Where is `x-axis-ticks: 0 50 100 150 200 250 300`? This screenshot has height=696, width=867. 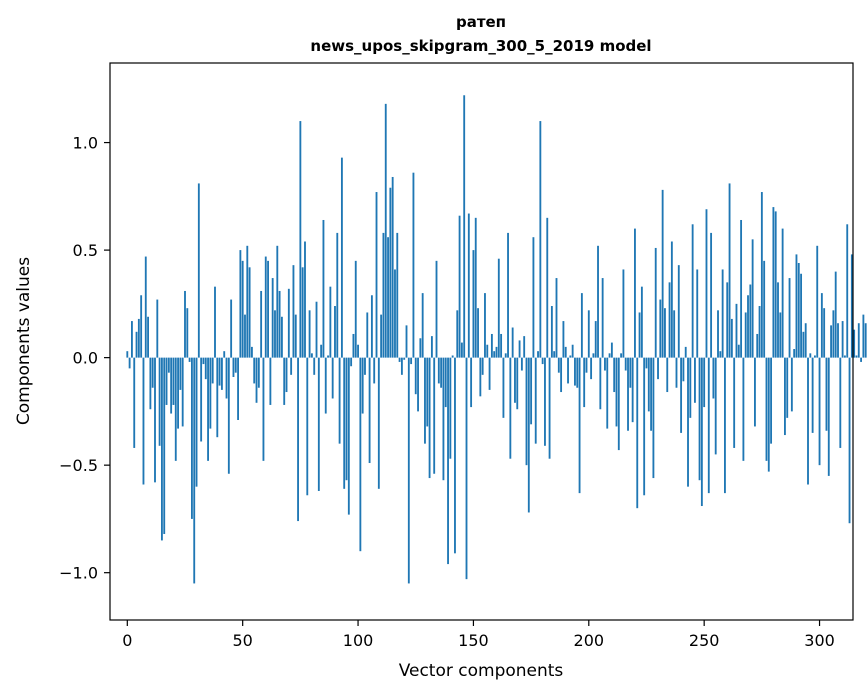 x-axis-ticks: 0 50 100 150 200 250 300 is located at coordinates (478, 635).